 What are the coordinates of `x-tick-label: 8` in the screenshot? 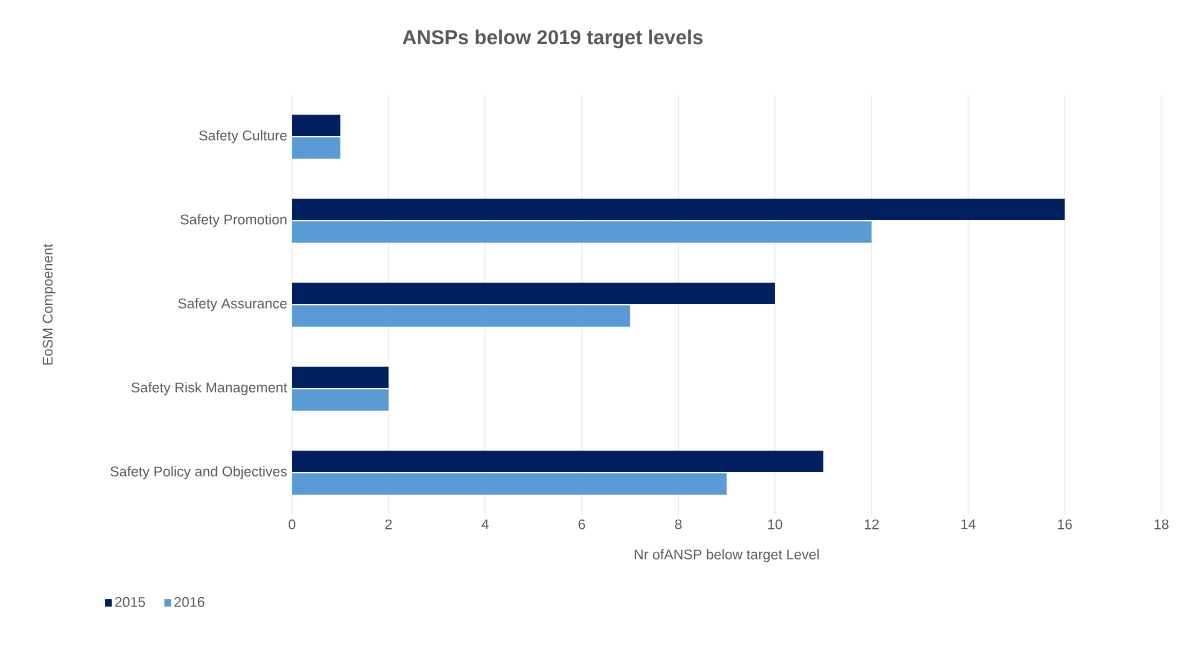 It's located at (678, 524).